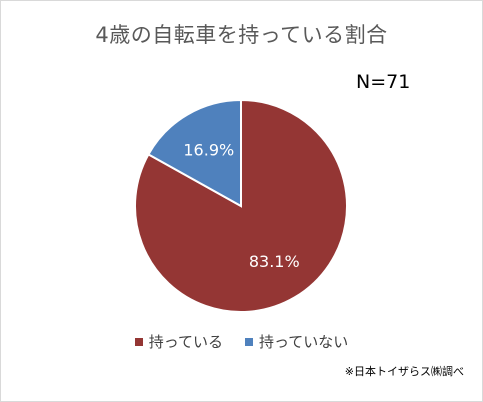  I want to click on legend-label-owns: 持っている, so click(185, 342).